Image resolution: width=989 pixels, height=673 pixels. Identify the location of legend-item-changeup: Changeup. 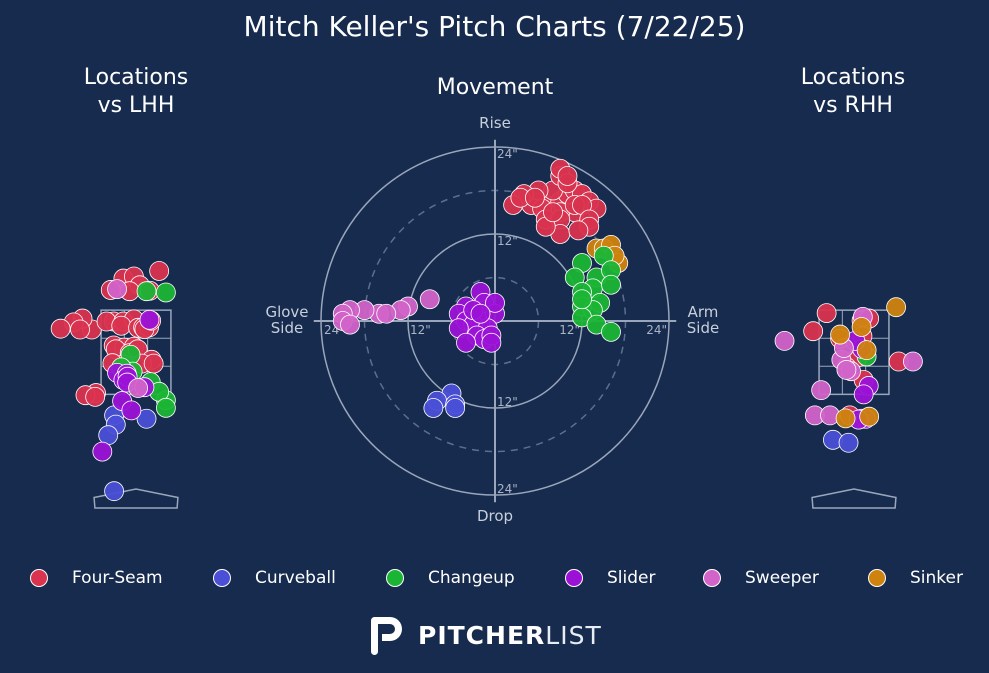
(450, 578).